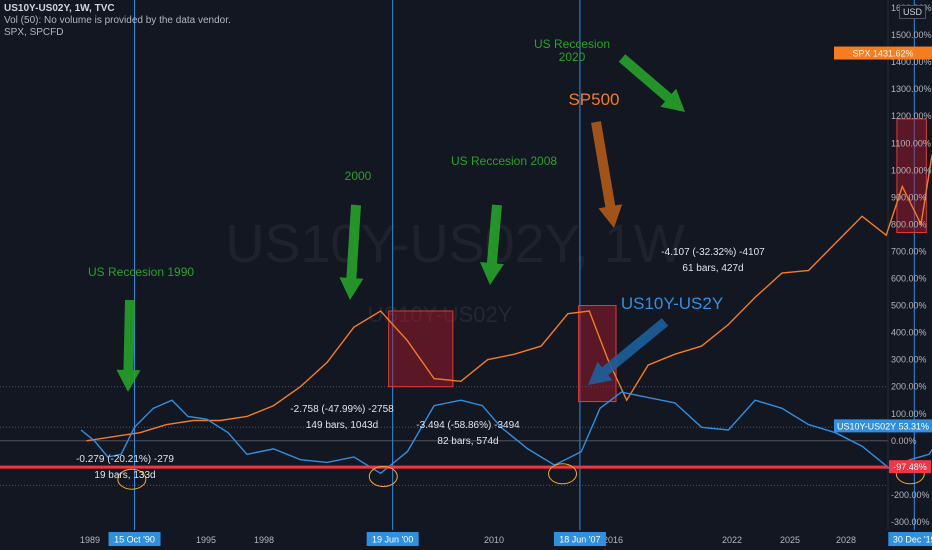 This screenshot has width=932, height=550. I want to click on price-tag-inversion, so click(910, 467).